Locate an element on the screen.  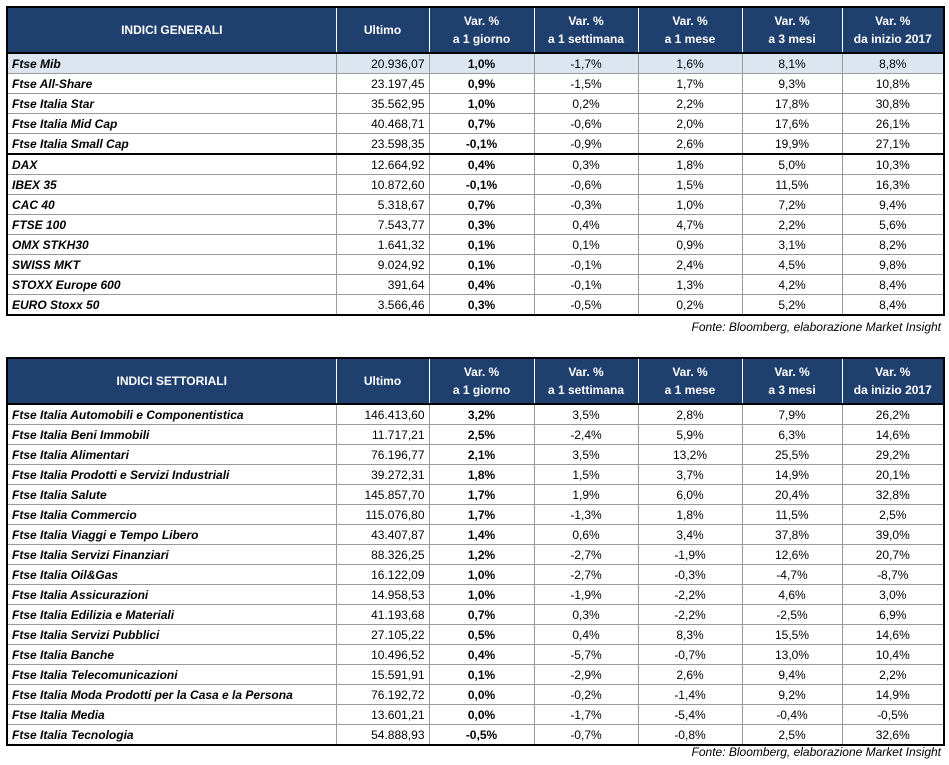
index-value: -0,5% is located at coordinates (481, 735).